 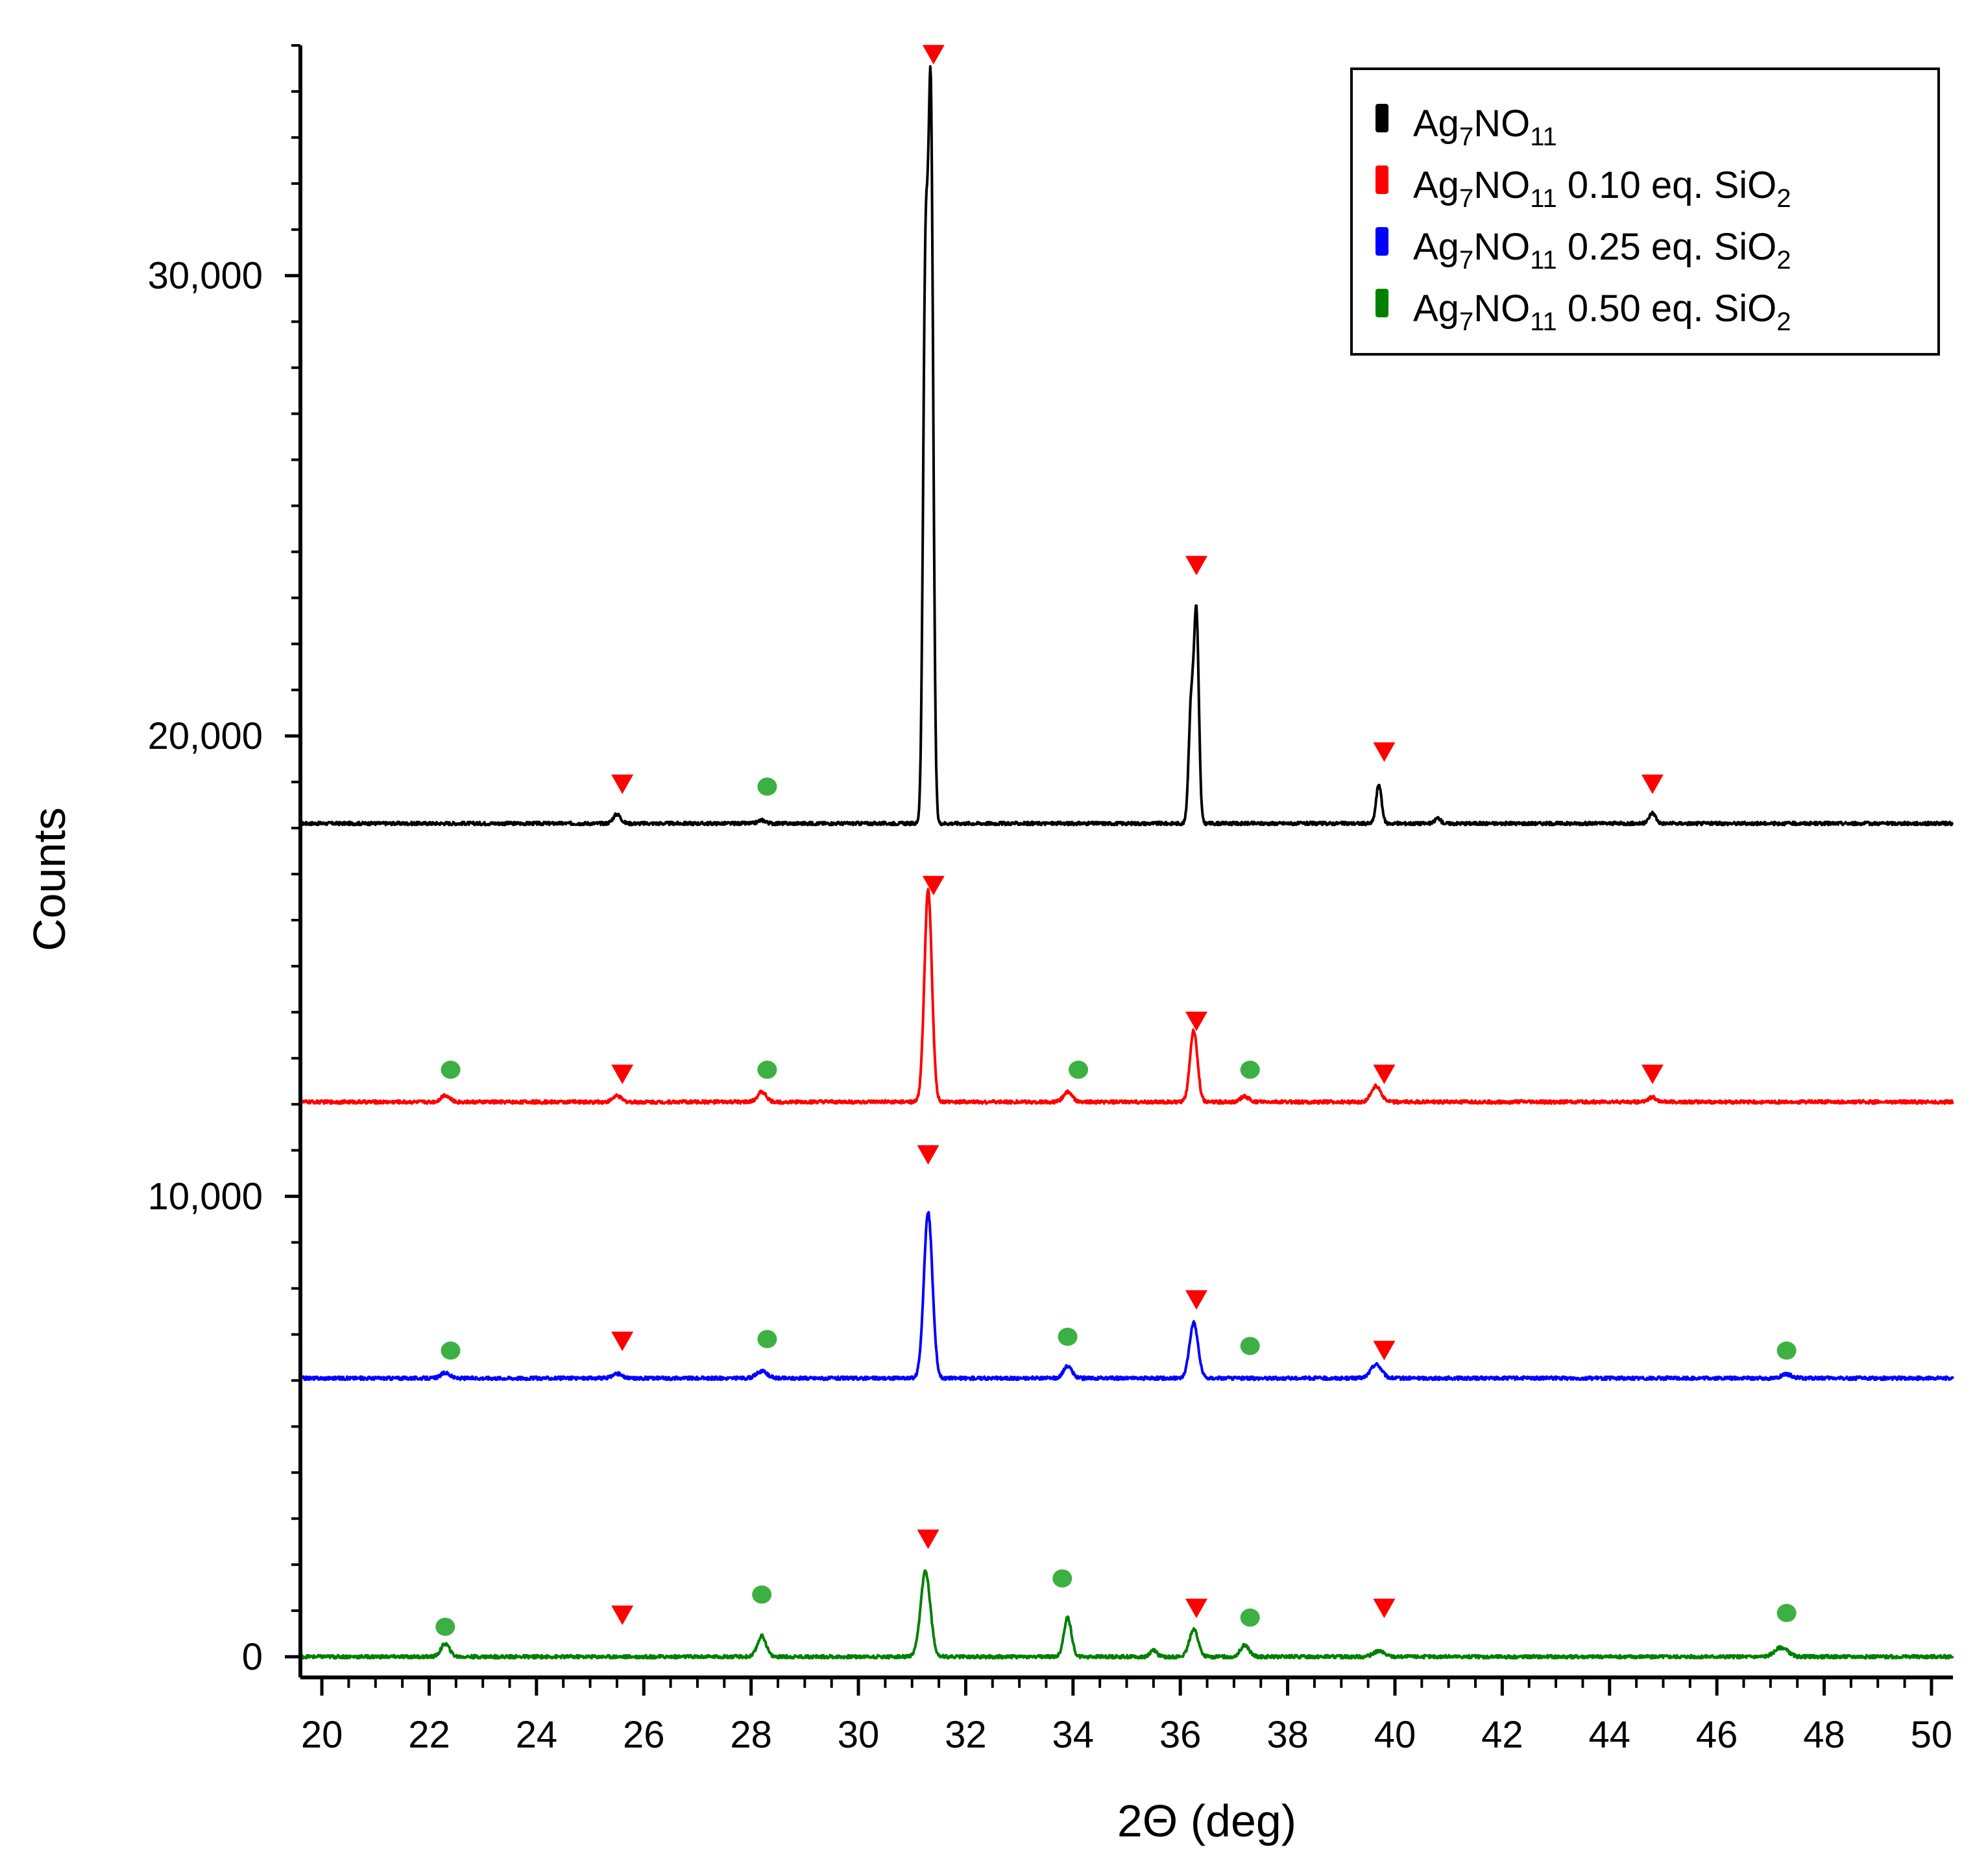 I want to click on x-tick-label: 22, so click(x=429, y=1735).